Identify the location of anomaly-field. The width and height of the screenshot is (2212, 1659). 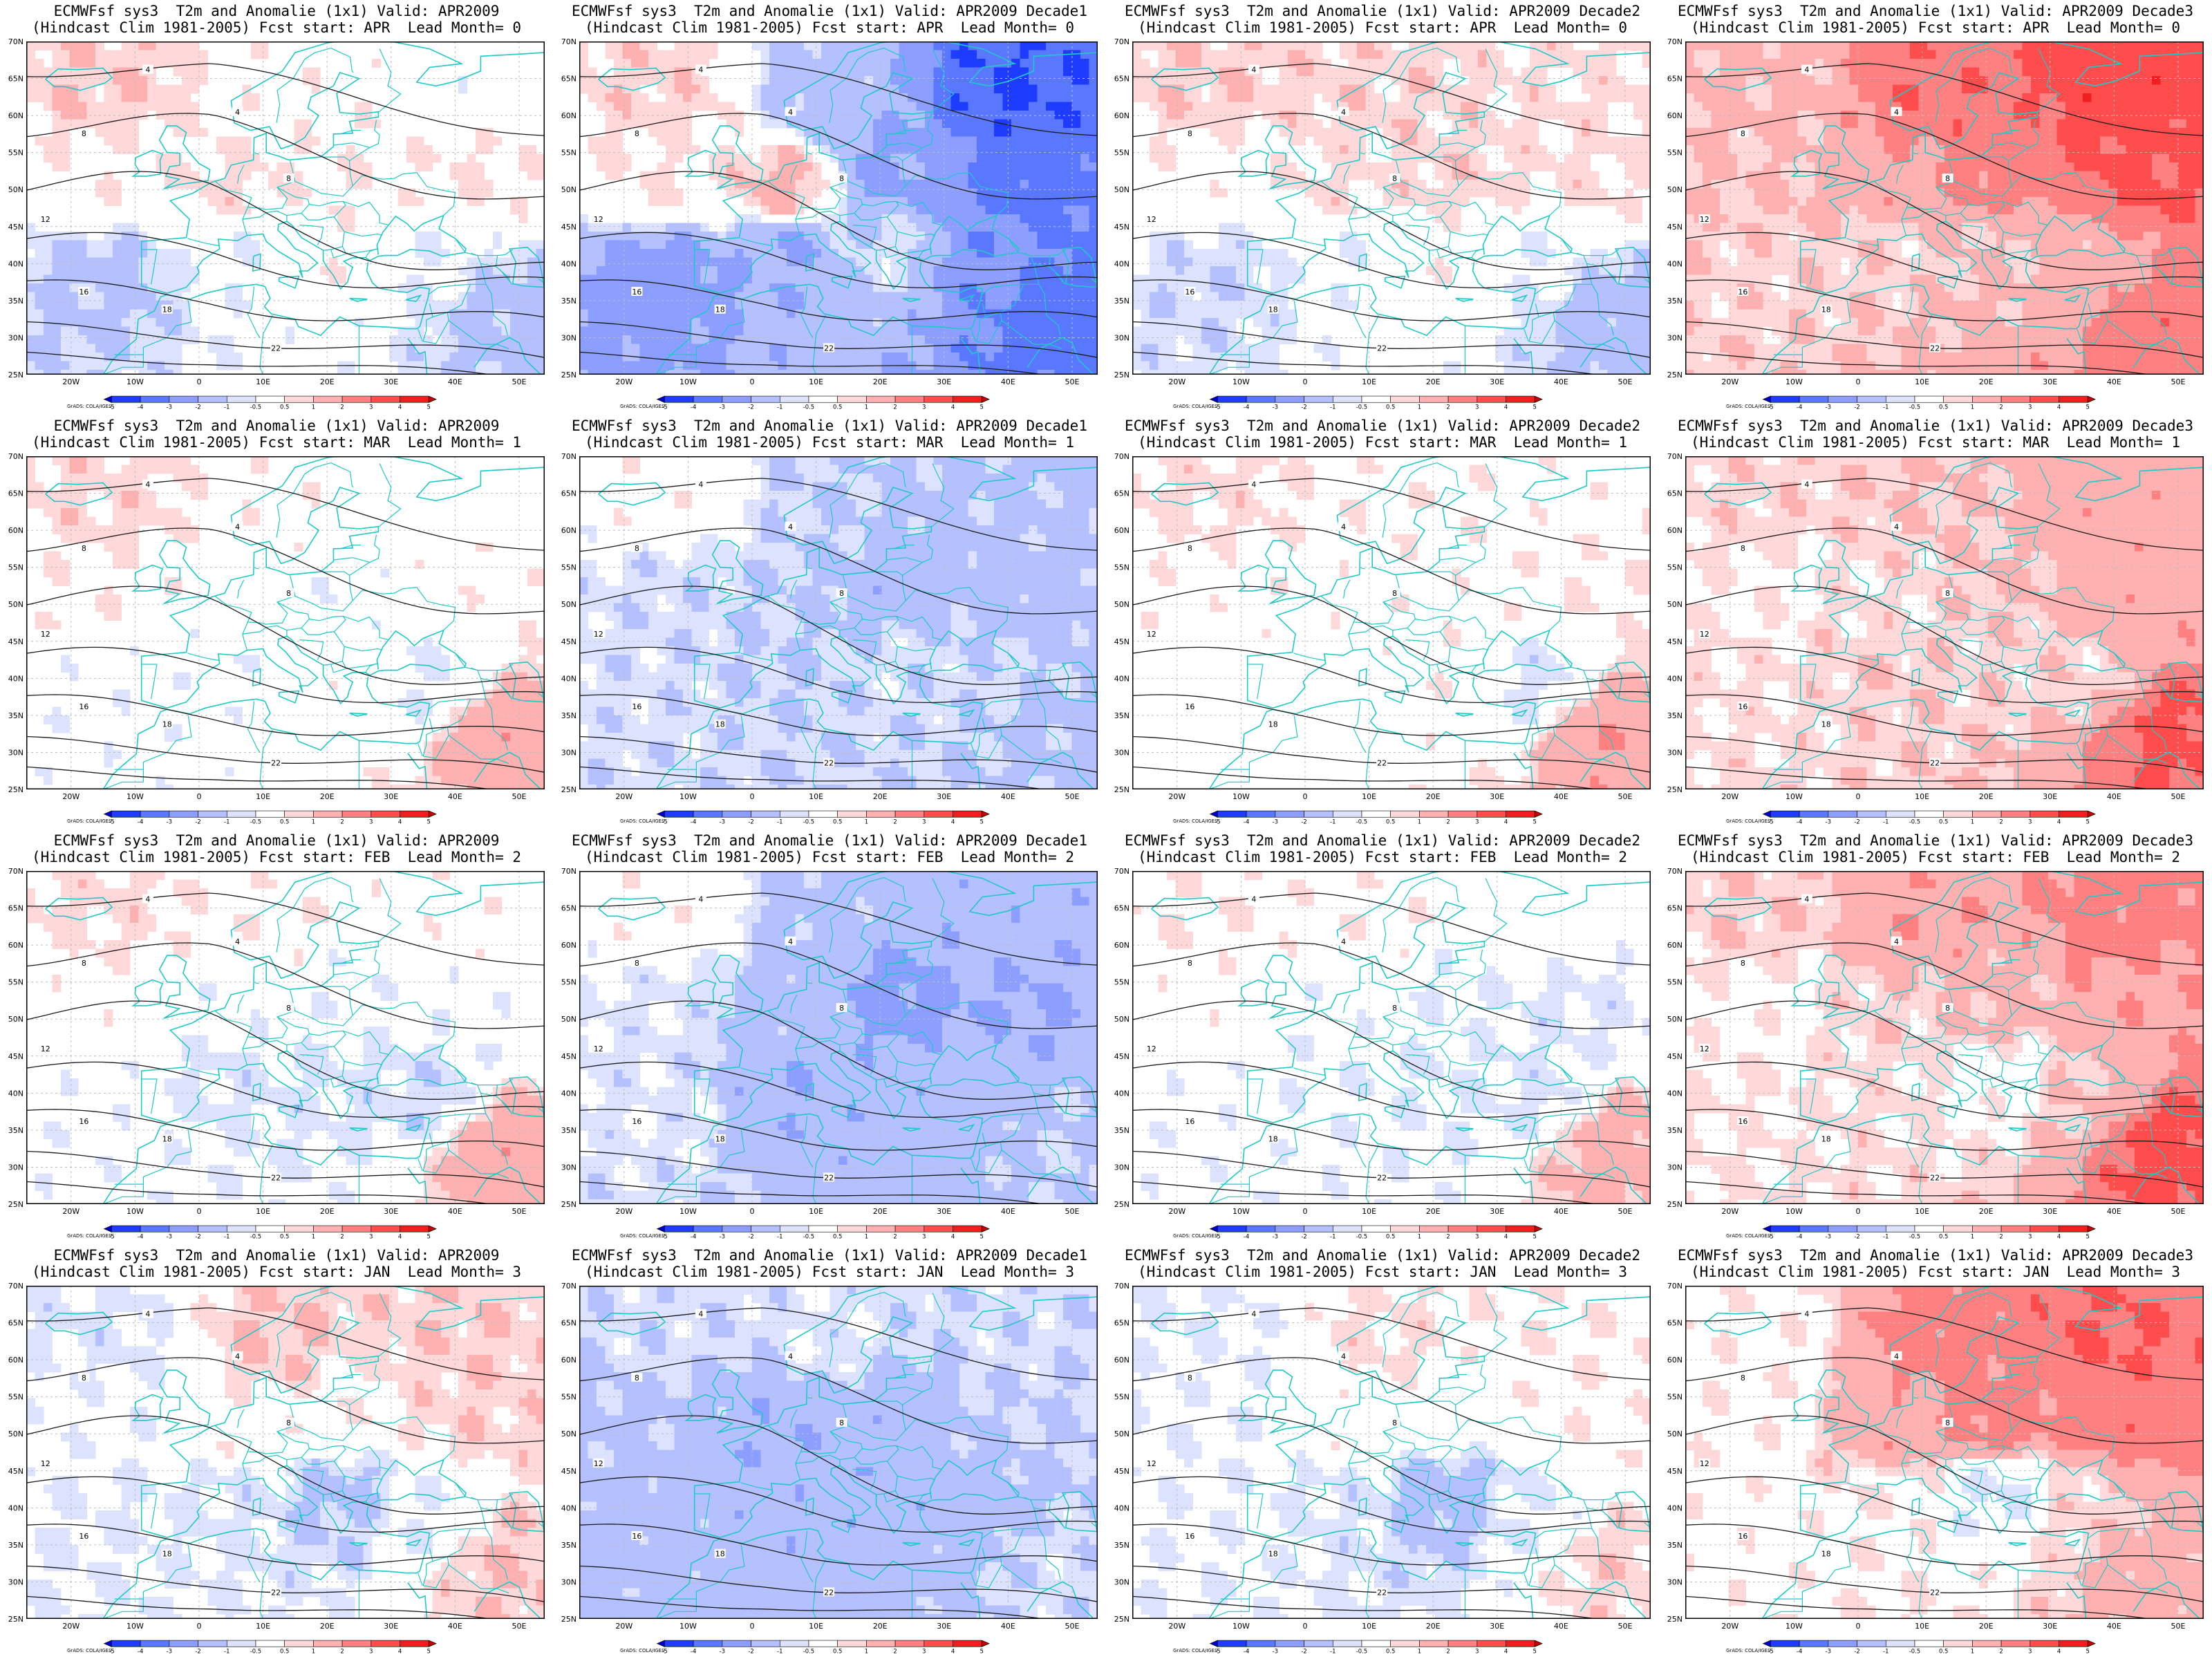
(838, 622).